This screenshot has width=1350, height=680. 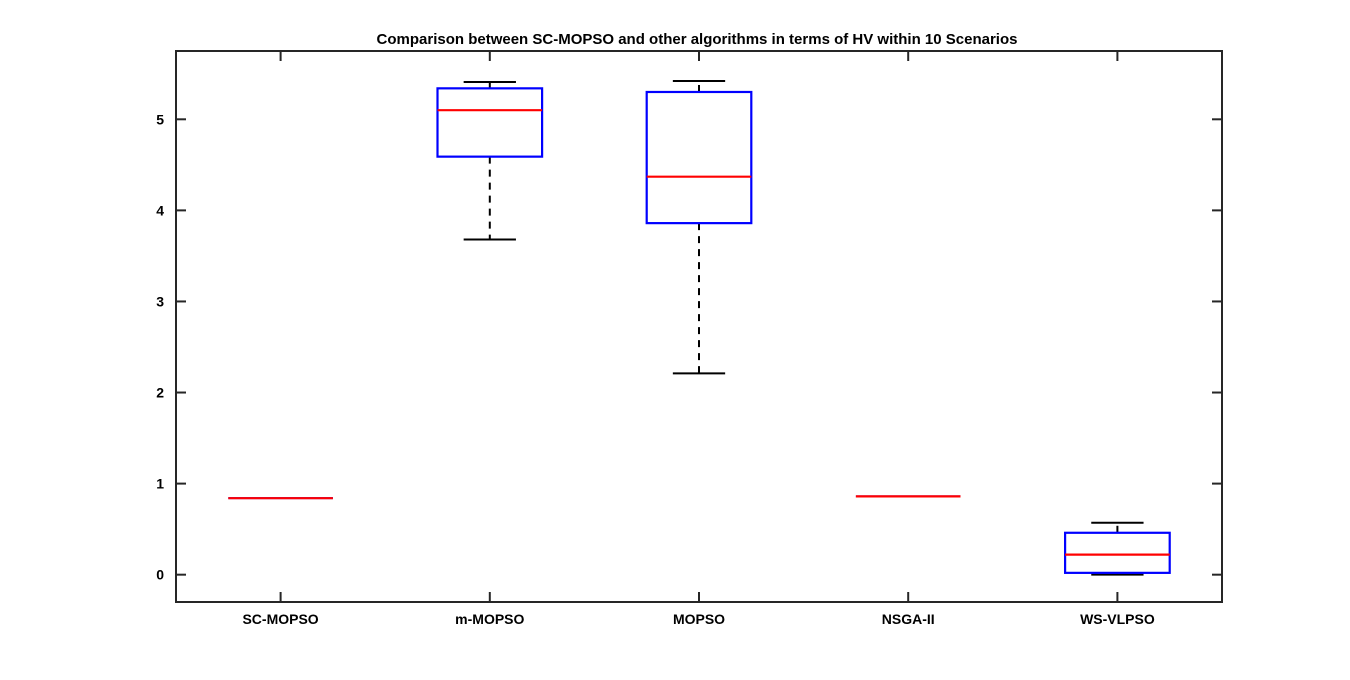 I want to click on x-tick-label: SC-MOPSO, so click(x=280, y=619).